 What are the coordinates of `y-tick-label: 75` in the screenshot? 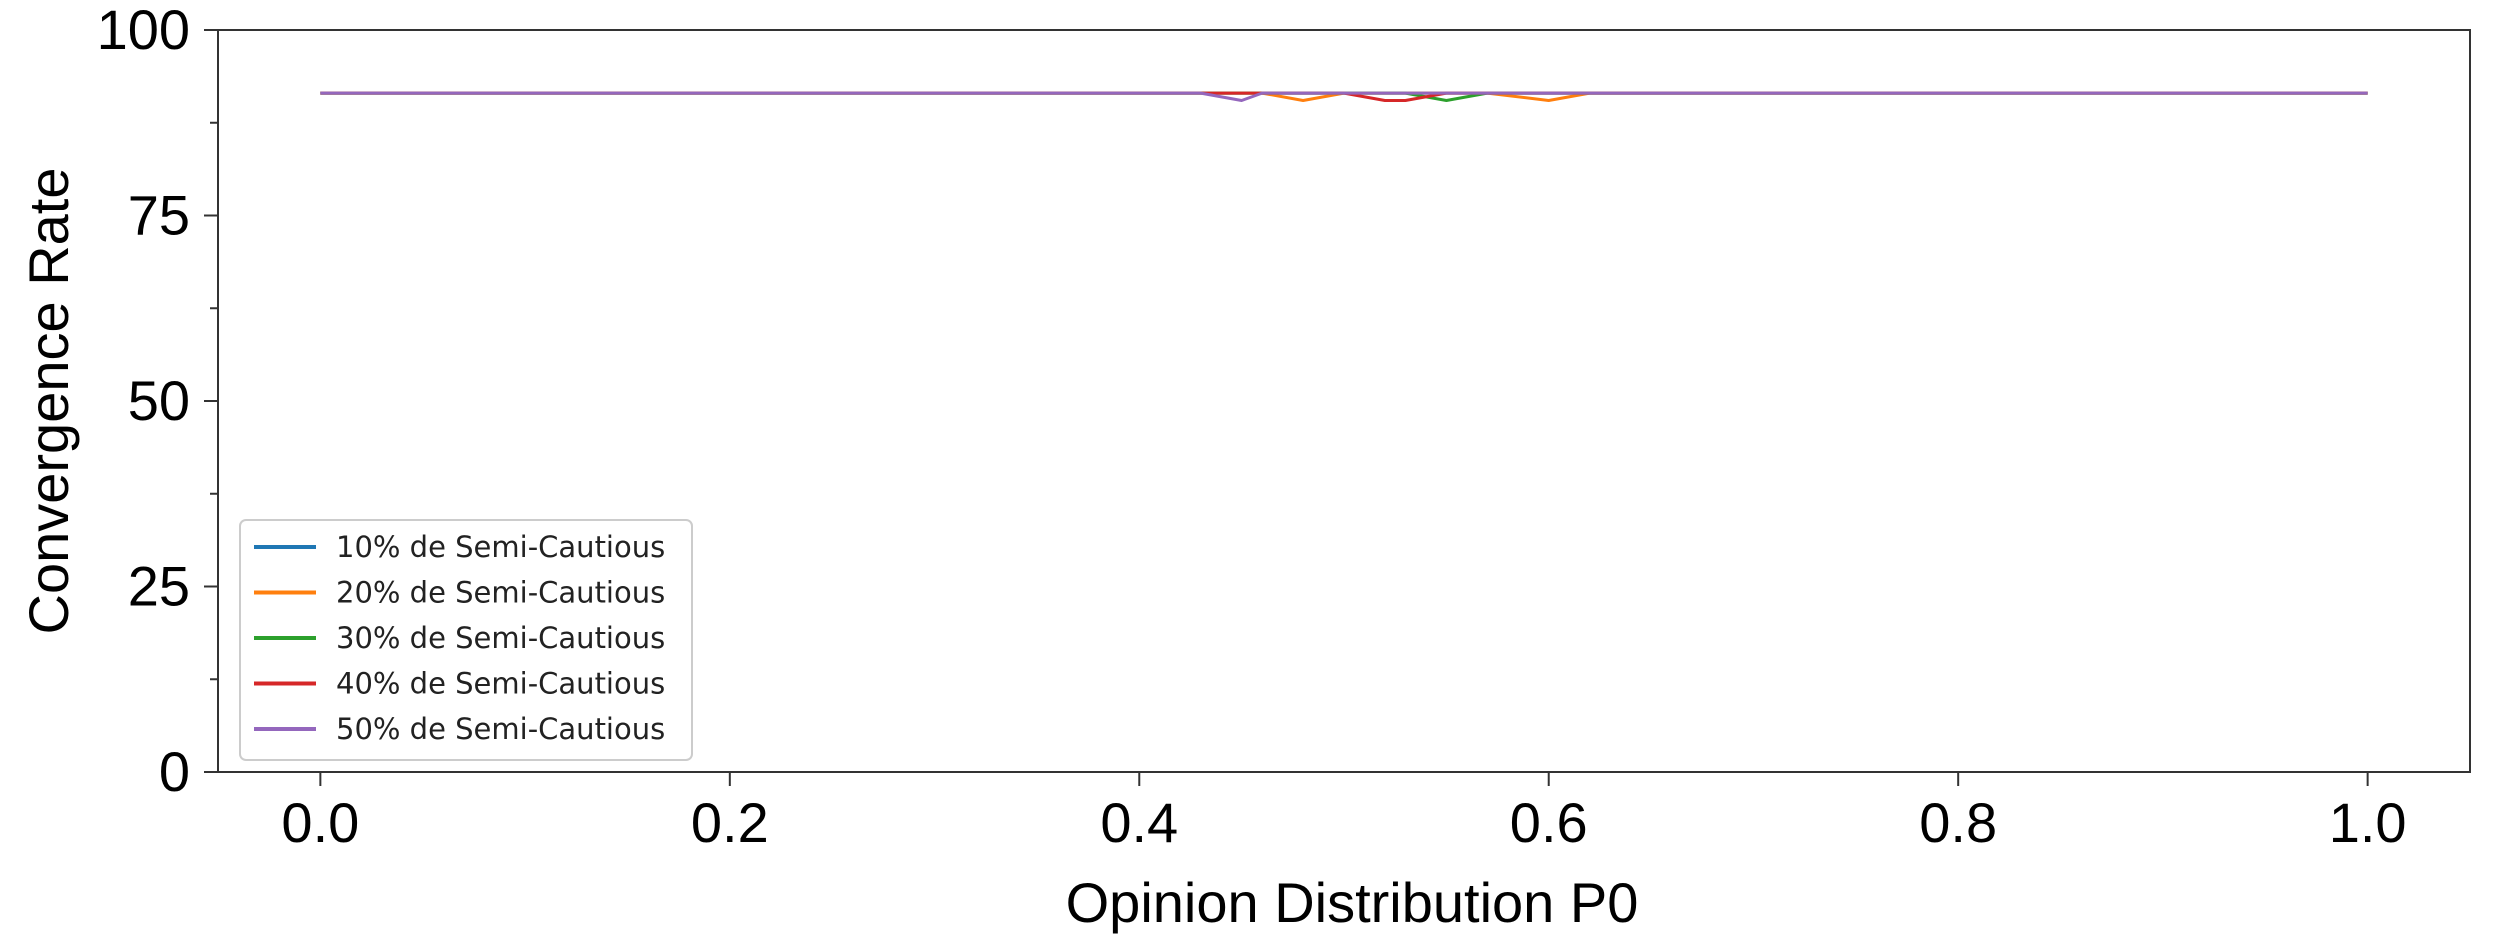 It's located at (159, 215).